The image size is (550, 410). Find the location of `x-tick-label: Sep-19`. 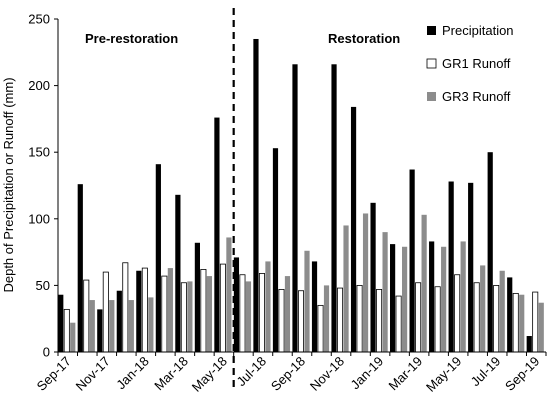

x-tick-label: Sep-19 is located at coordinates (522, 374).